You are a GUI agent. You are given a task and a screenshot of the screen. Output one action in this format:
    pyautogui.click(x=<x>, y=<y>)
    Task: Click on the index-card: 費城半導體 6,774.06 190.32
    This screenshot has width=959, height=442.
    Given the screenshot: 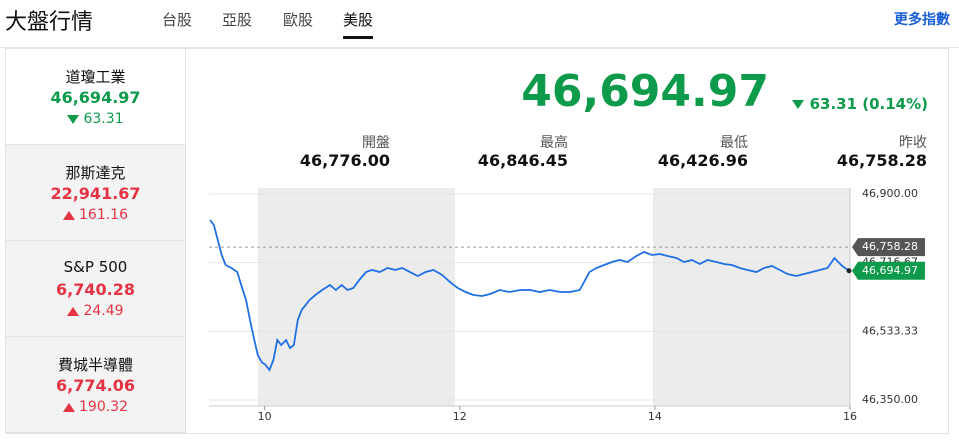 What is the action you would take?
    pyautogui.click(x=95, y=385)
    